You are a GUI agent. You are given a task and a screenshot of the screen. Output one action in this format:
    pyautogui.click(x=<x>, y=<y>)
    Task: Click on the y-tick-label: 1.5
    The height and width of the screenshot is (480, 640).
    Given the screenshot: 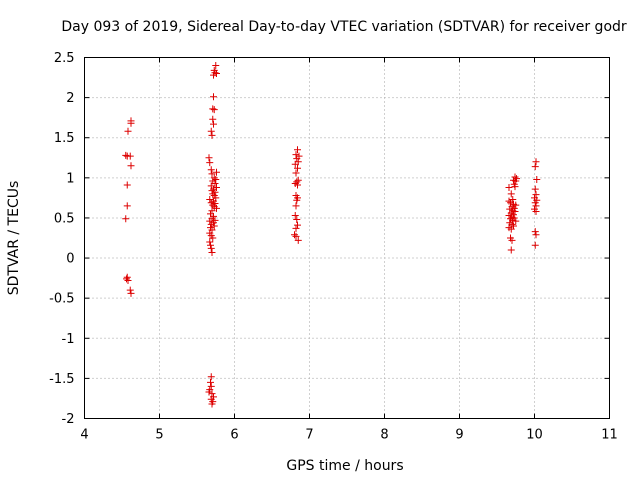 What is the action you would take?
    pyautogui.click(x=64, y=138)
    